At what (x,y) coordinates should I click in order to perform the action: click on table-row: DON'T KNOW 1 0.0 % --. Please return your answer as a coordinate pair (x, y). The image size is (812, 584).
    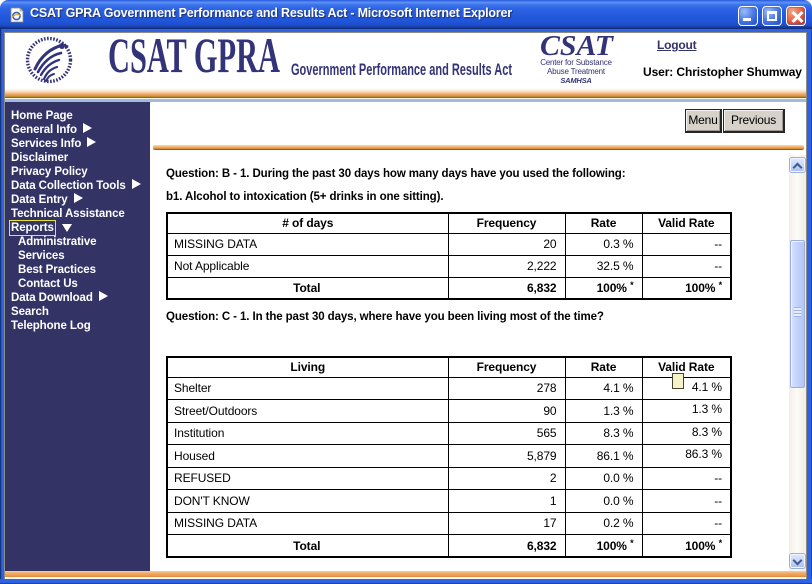
    Looking at the image, I should click on (449, 501).